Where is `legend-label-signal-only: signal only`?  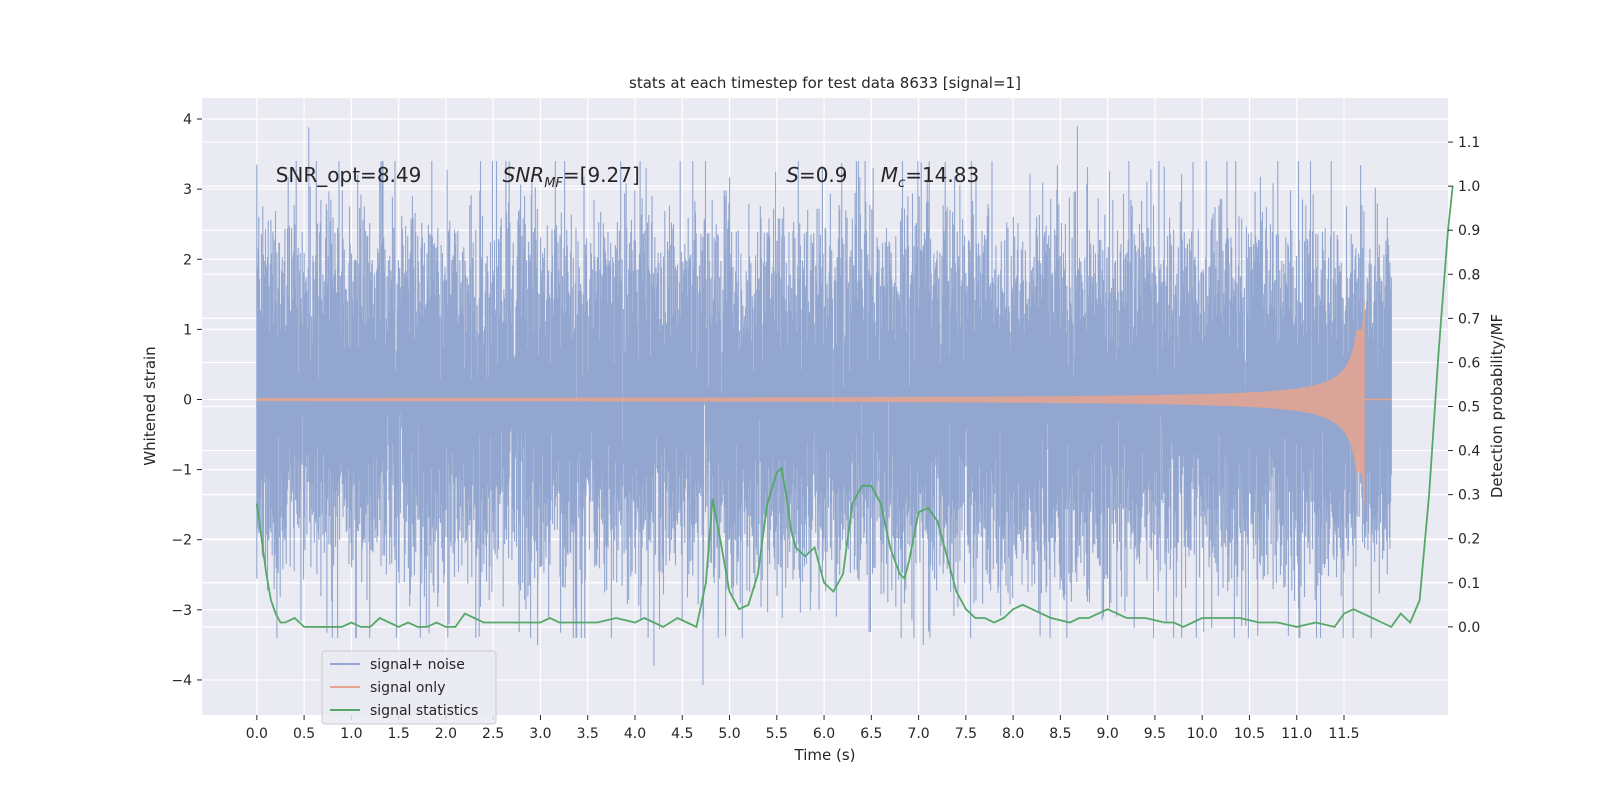
legend-label-signal-only: signal only is located at coordinates (407, 688).